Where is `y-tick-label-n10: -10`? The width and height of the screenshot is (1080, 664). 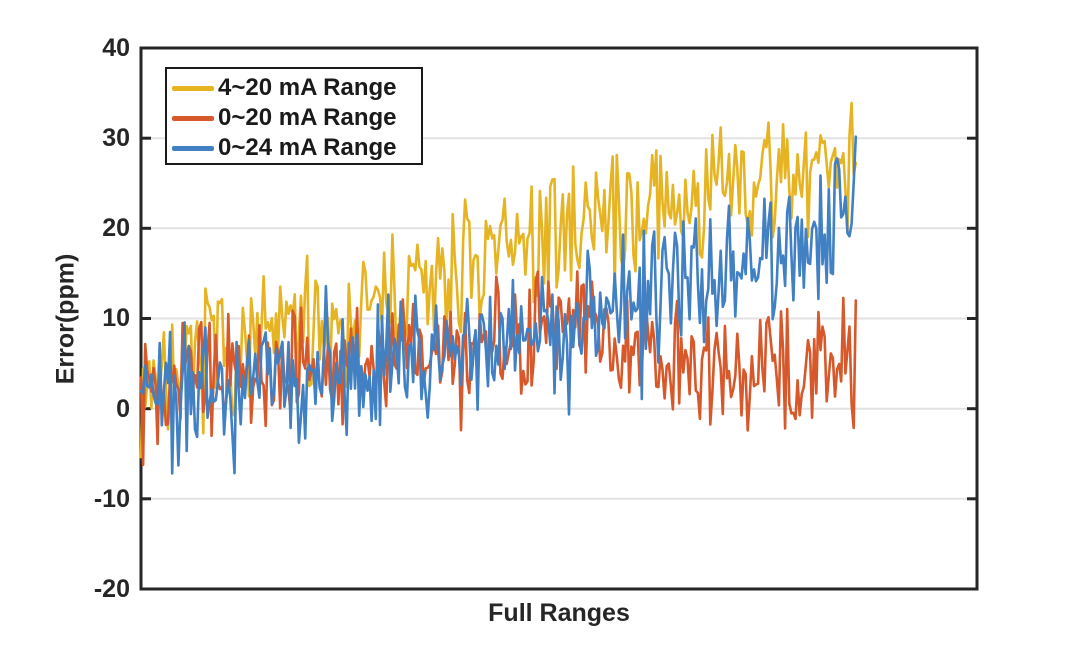
y-tick-label-n10: -10 is located at coordinates (111, 499).